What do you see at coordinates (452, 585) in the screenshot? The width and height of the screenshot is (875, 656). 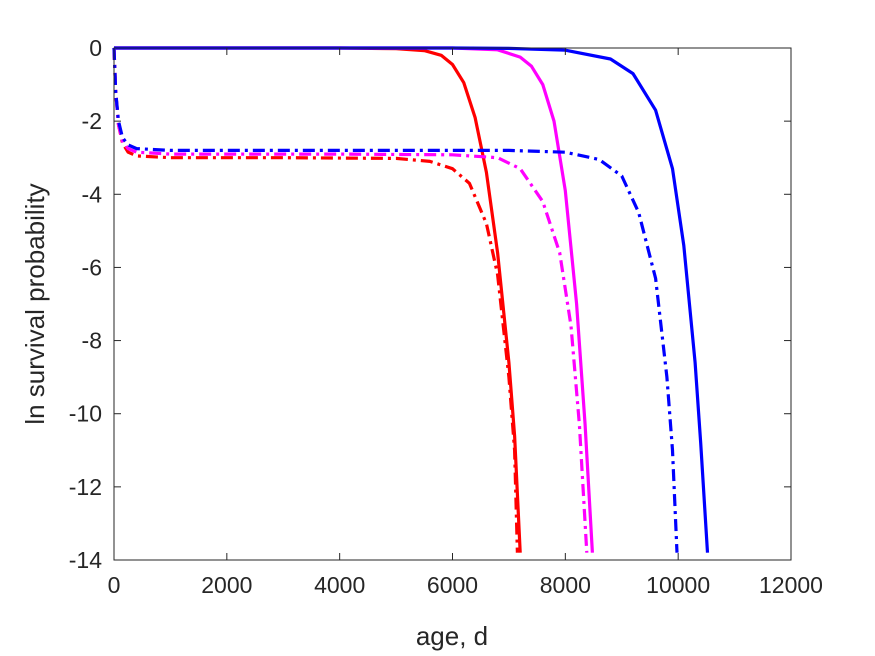 I see `x-tick-label: 6000` at bounding box center [452, 585].